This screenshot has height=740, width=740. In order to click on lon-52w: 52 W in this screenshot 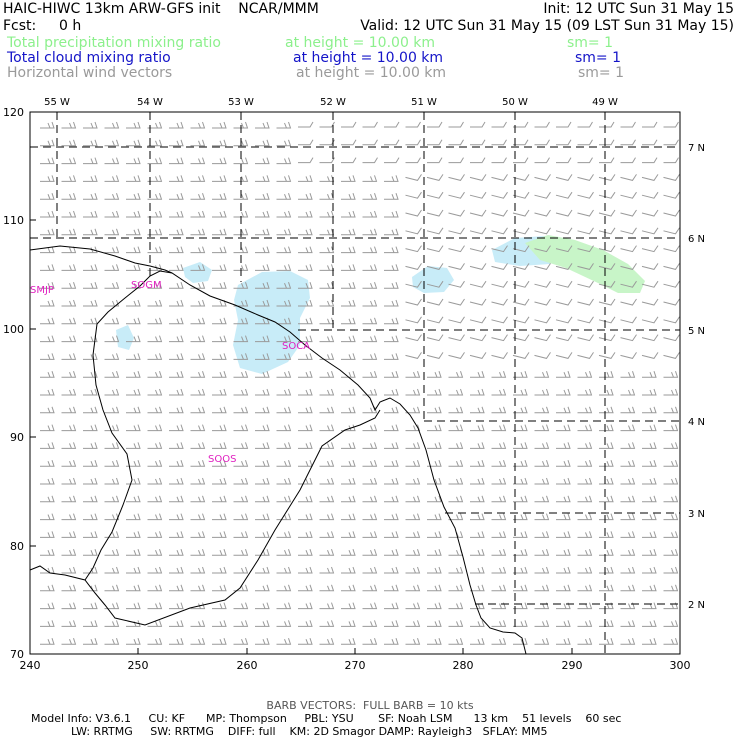, I will do `click(333, 102)`.